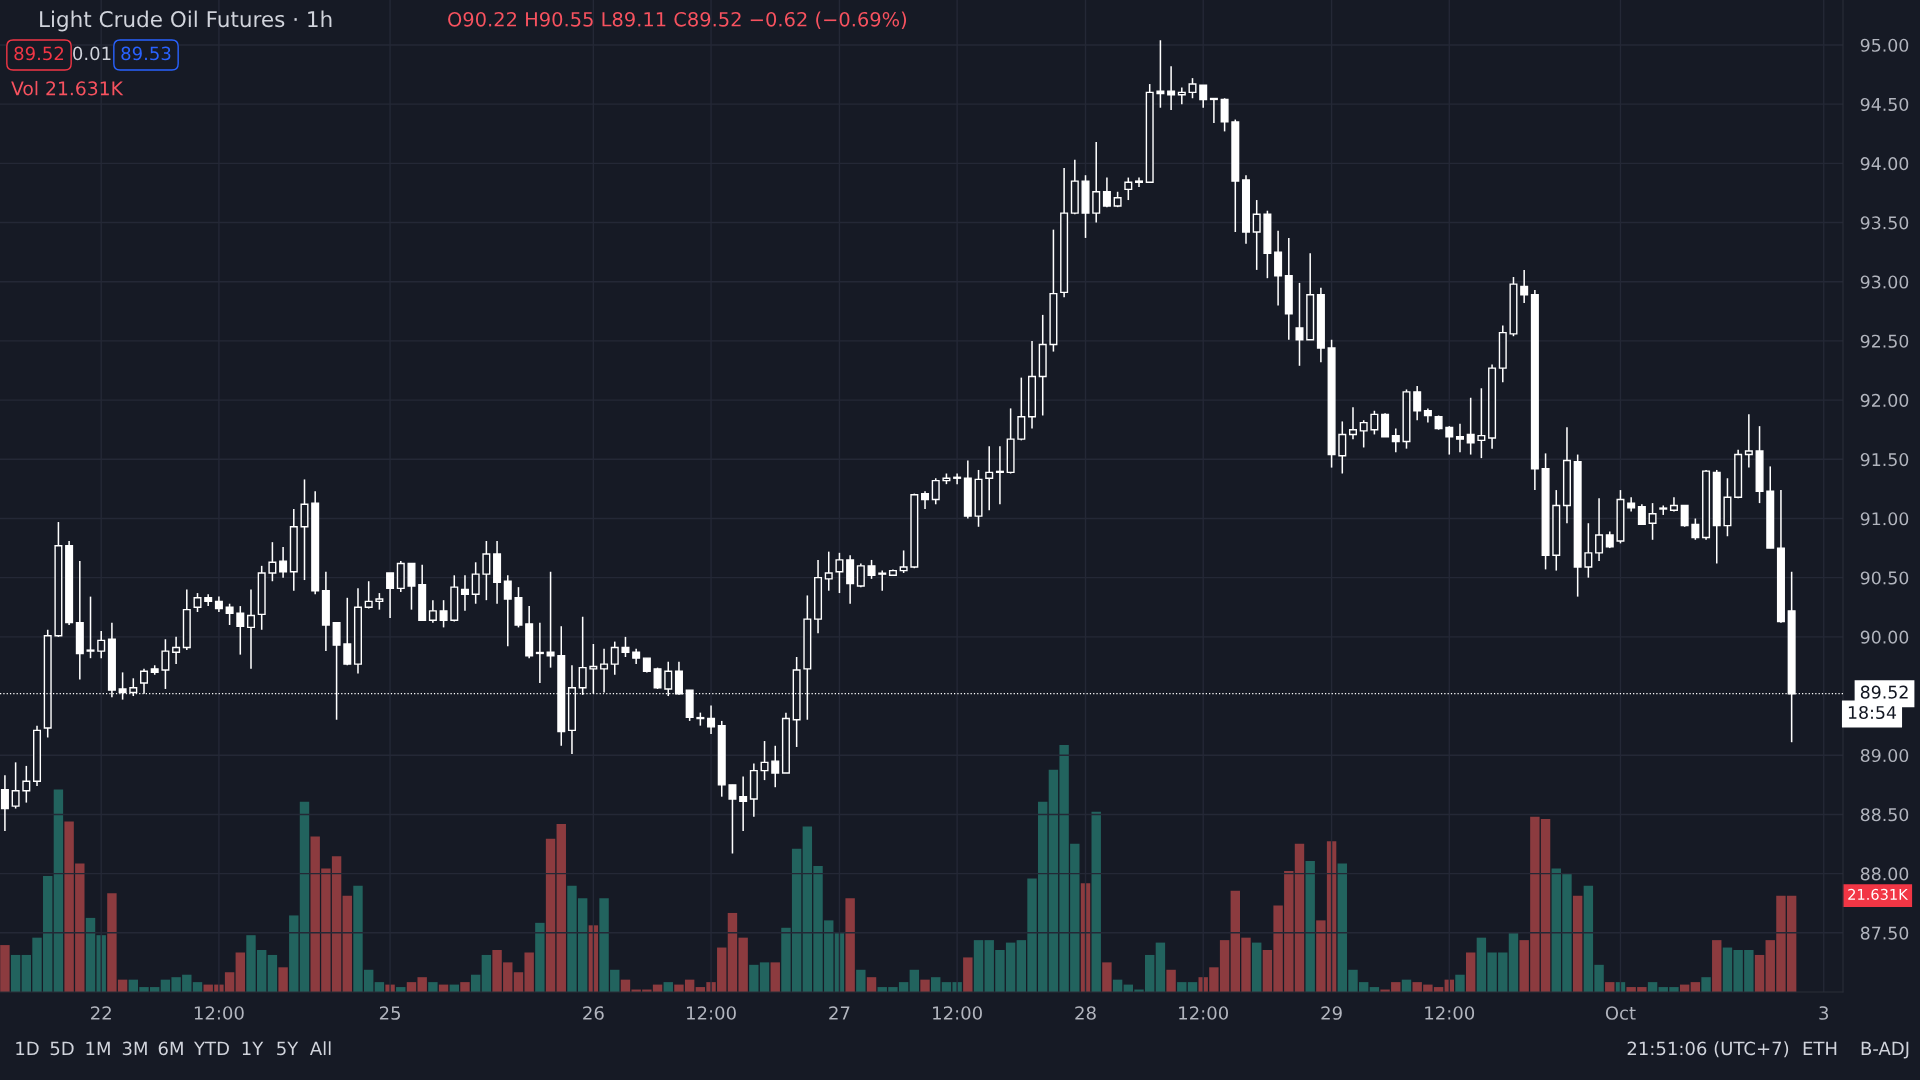 The height and width of the screenshot is (1080, 1920). I want to click on y-tick-label: 93.00, so click(1884, 282).